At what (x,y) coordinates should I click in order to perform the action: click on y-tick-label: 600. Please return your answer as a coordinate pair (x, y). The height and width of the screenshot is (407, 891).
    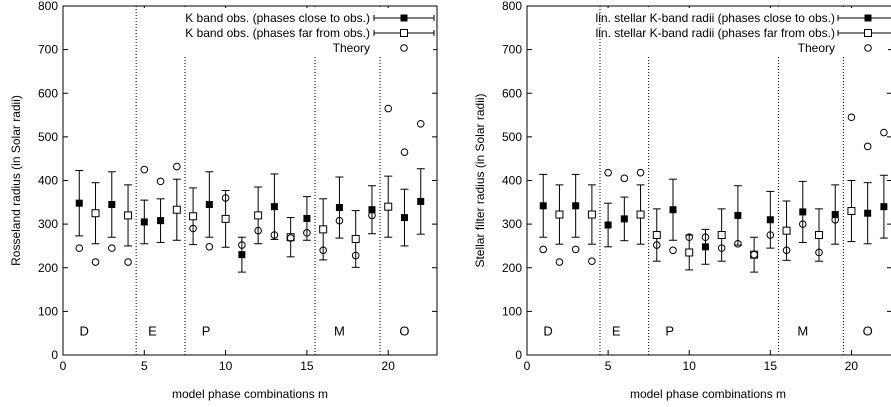
    Looking at the image, I should click on (48, 93).